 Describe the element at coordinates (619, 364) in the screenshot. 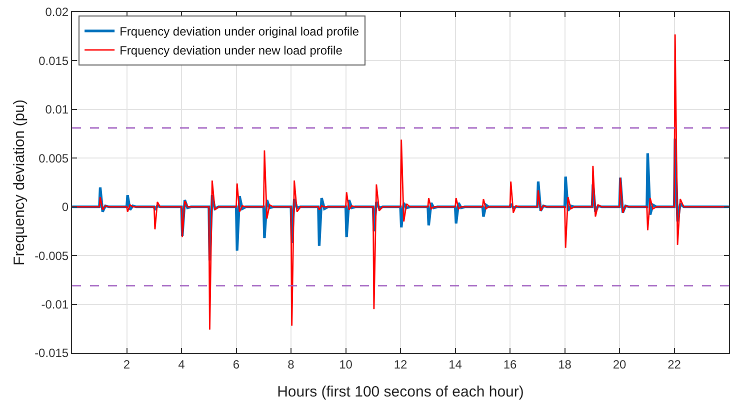

I see `x-tick-label: 20` at that location.